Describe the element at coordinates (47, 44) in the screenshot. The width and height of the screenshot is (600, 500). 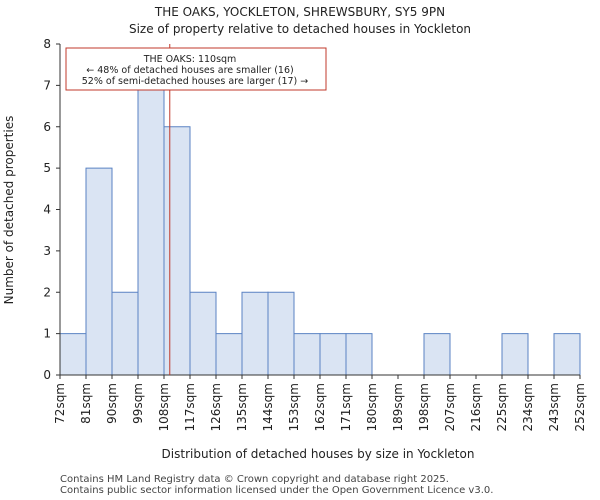
I see `y-tick-label: 8` at that location.